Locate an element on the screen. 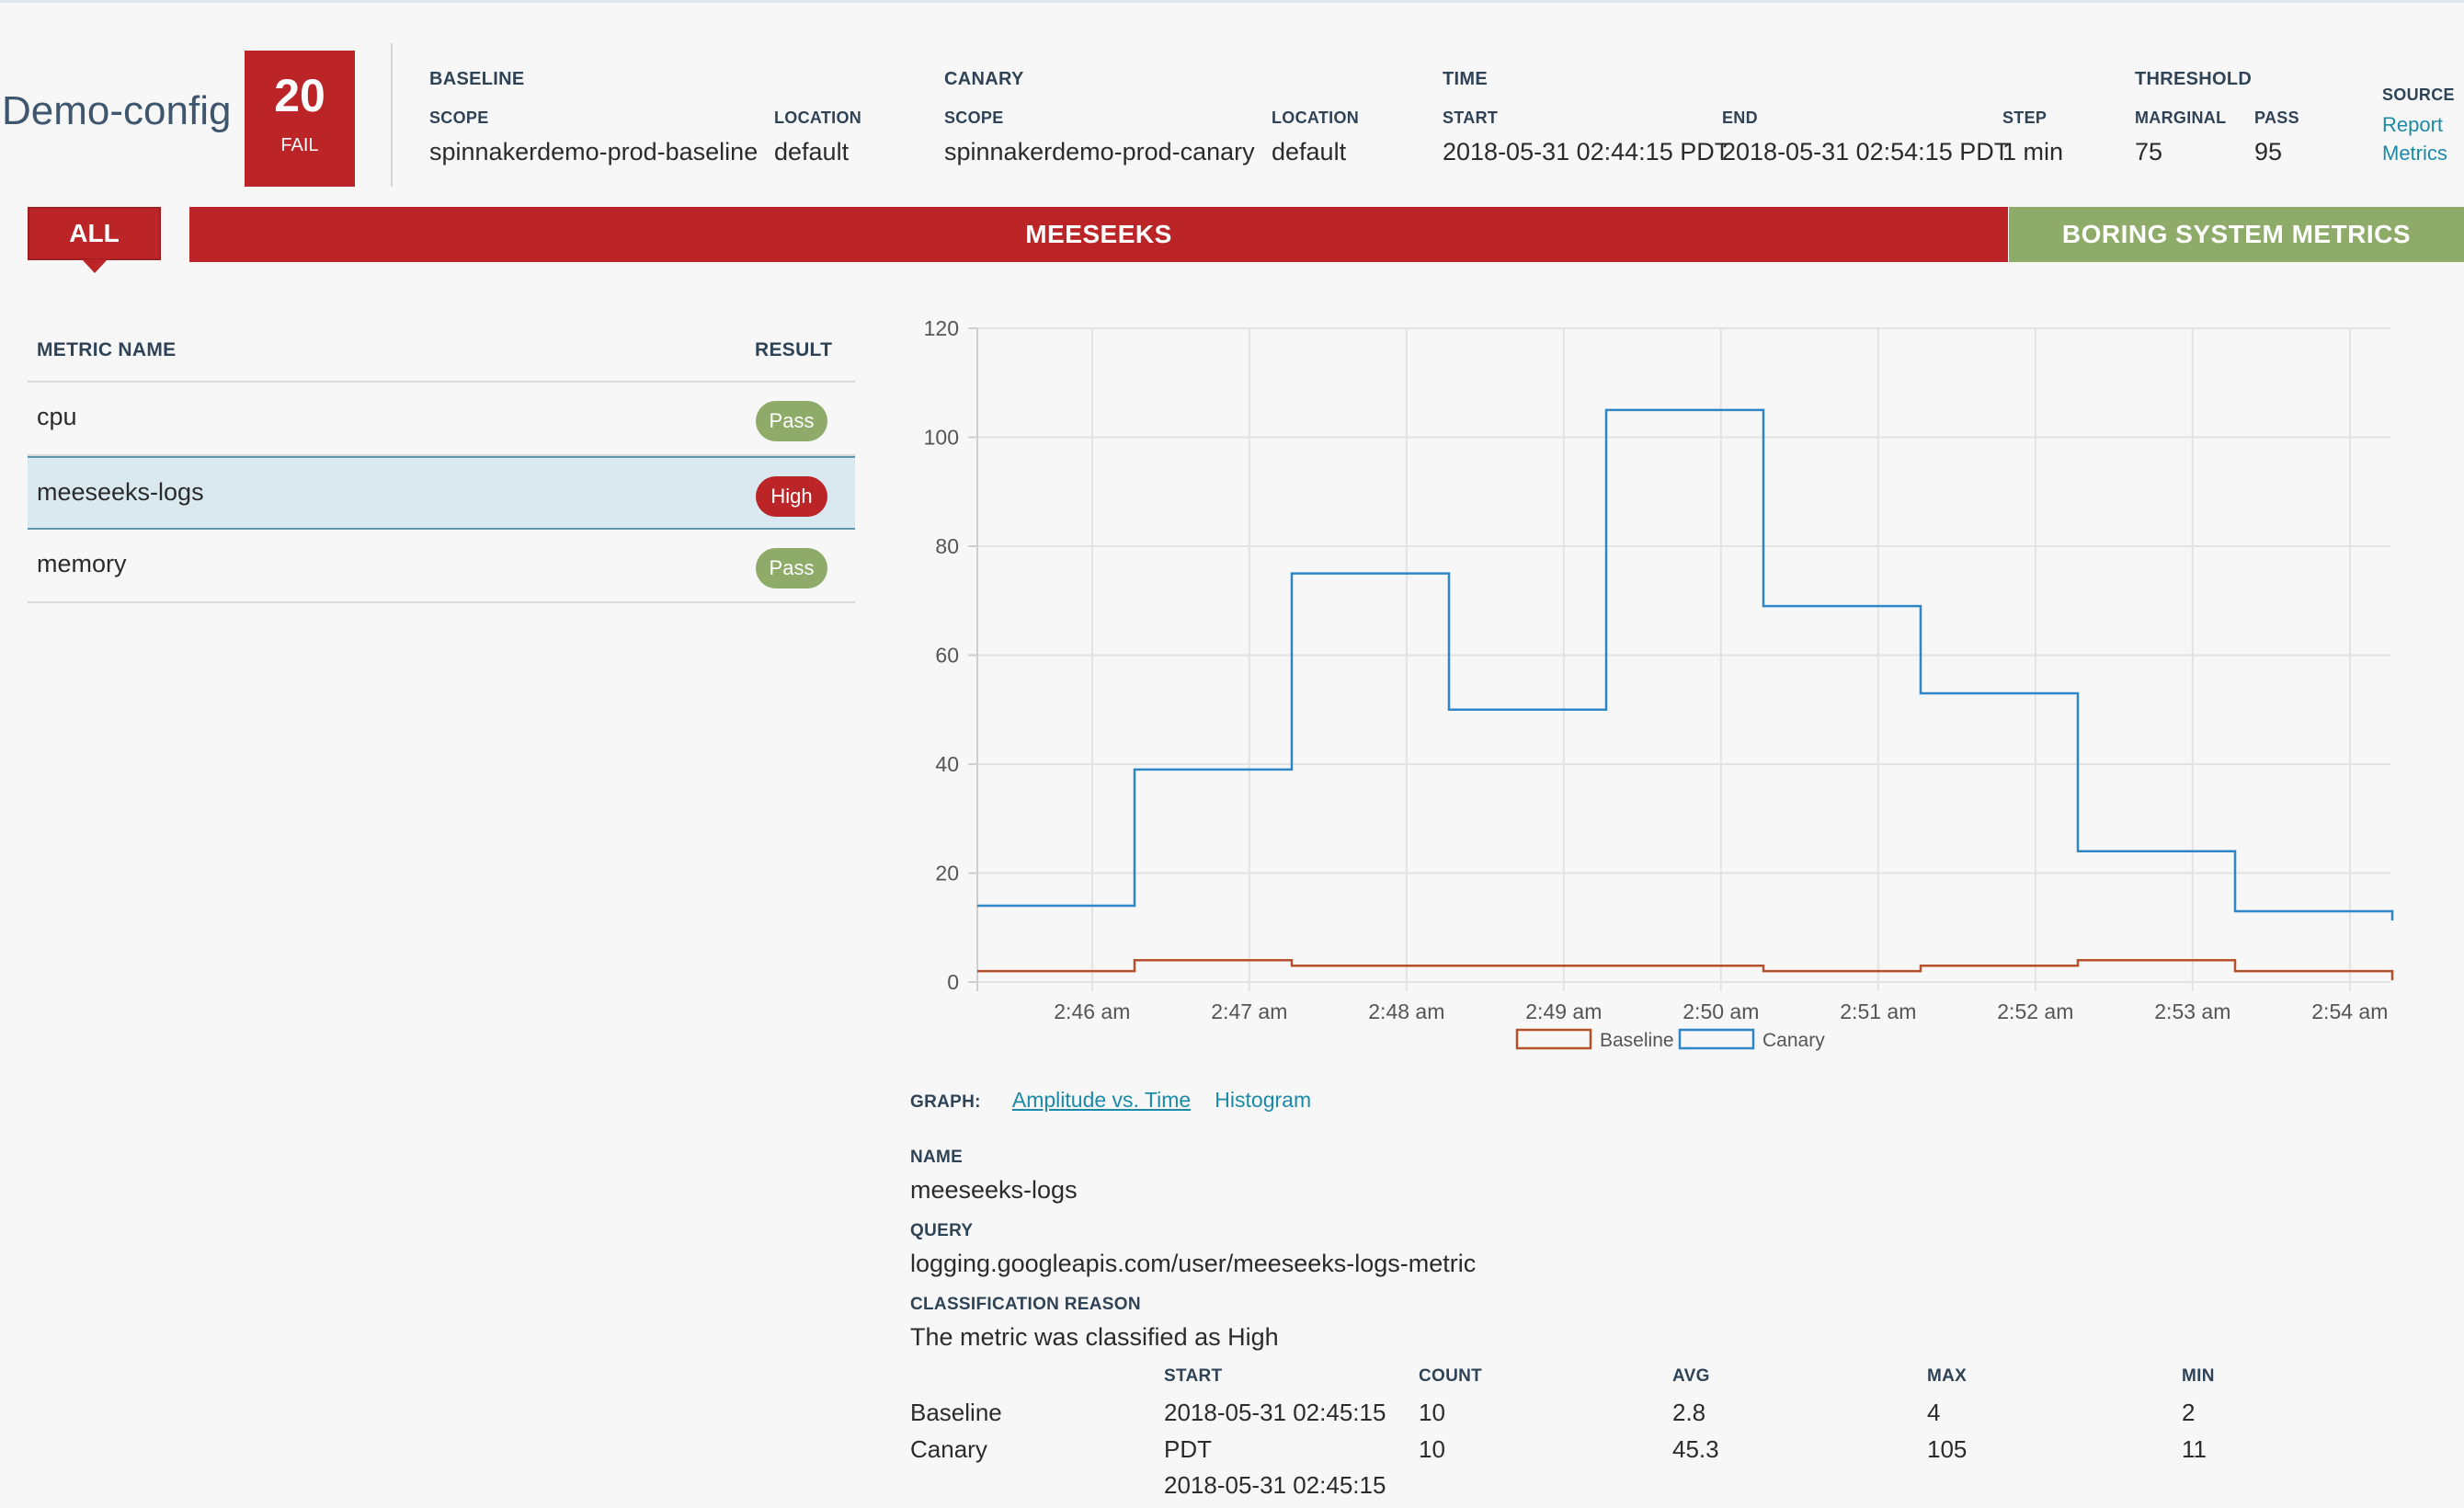 Image resolution: width=2464 pixels, height=1508 pixels. stats-row-min: 2 is located at coordinates (2189, 1412).